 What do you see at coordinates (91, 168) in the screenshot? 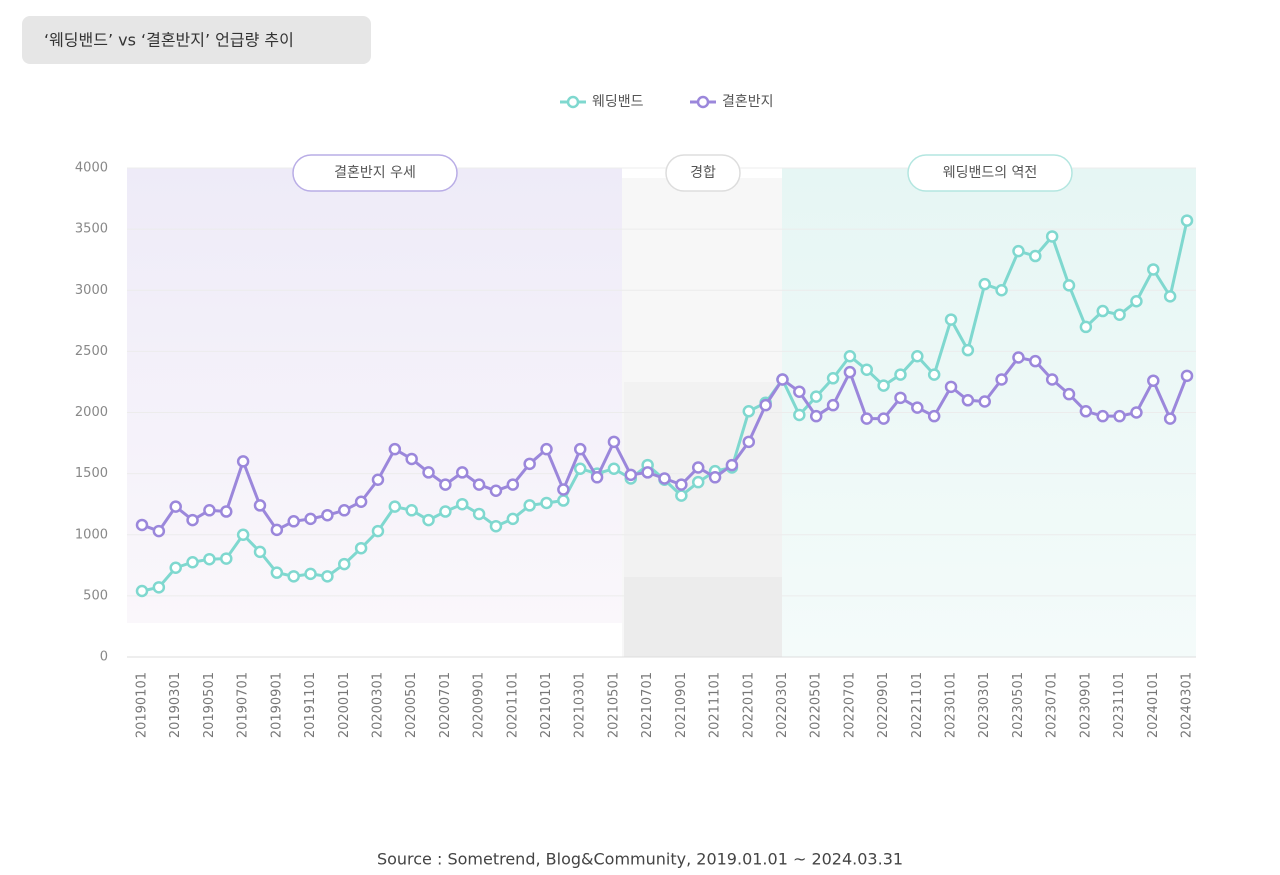
I see `y-tick-label: 4000` at bounding box center [91, 168].